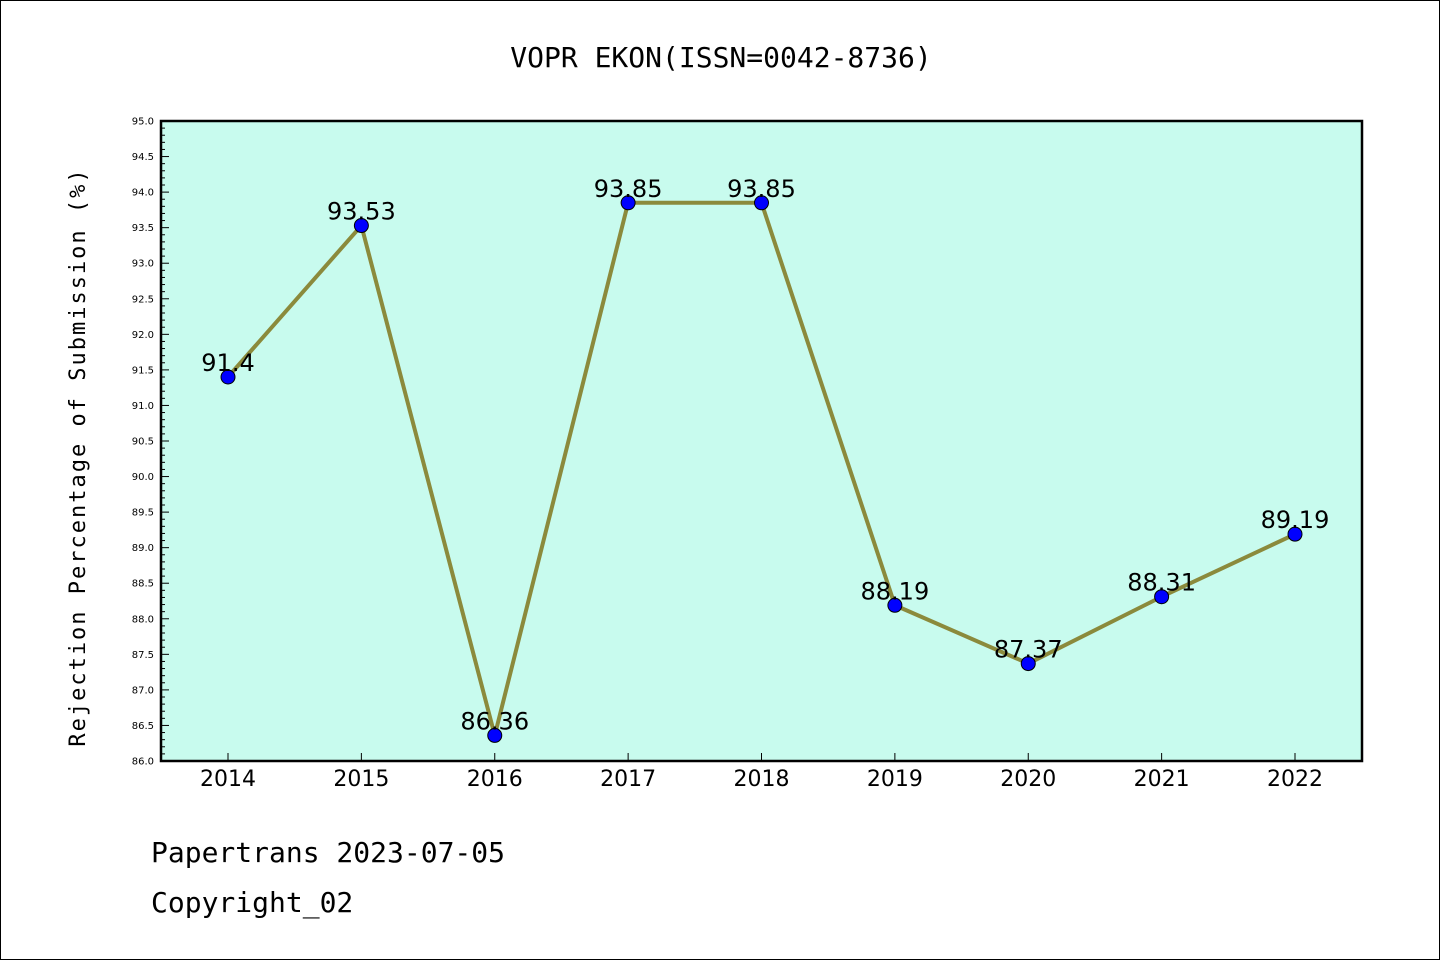 The width and height of the screenshot is (1440, 961). What do you see at coordinates (628, 779) in the screenshot?
I see `x-tick-label: 2017` at bounding box center [628, 779].